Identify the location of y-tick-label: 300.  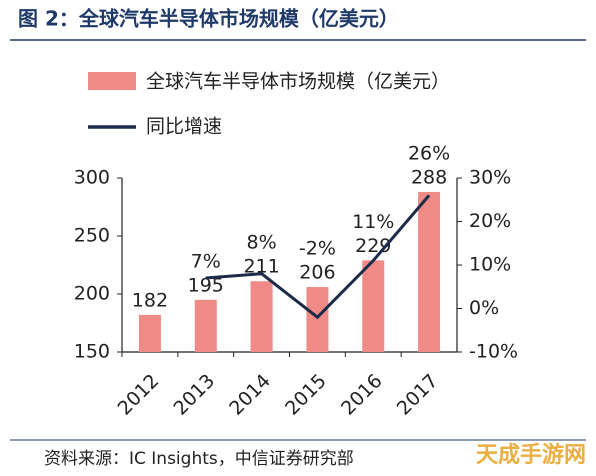
(92, 178).